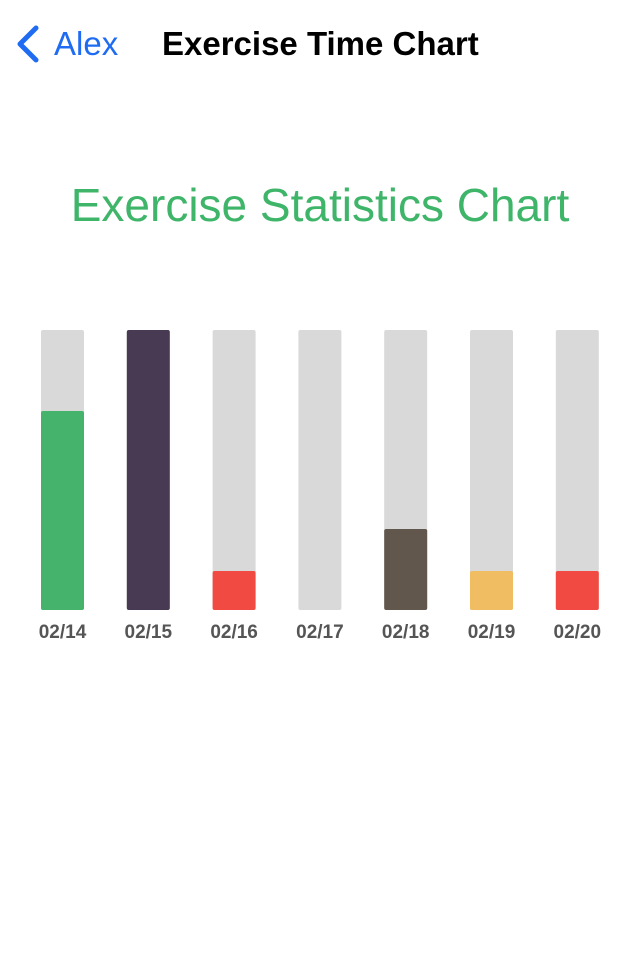  I want to click on back-button-label: Alex, so click(86, 43).